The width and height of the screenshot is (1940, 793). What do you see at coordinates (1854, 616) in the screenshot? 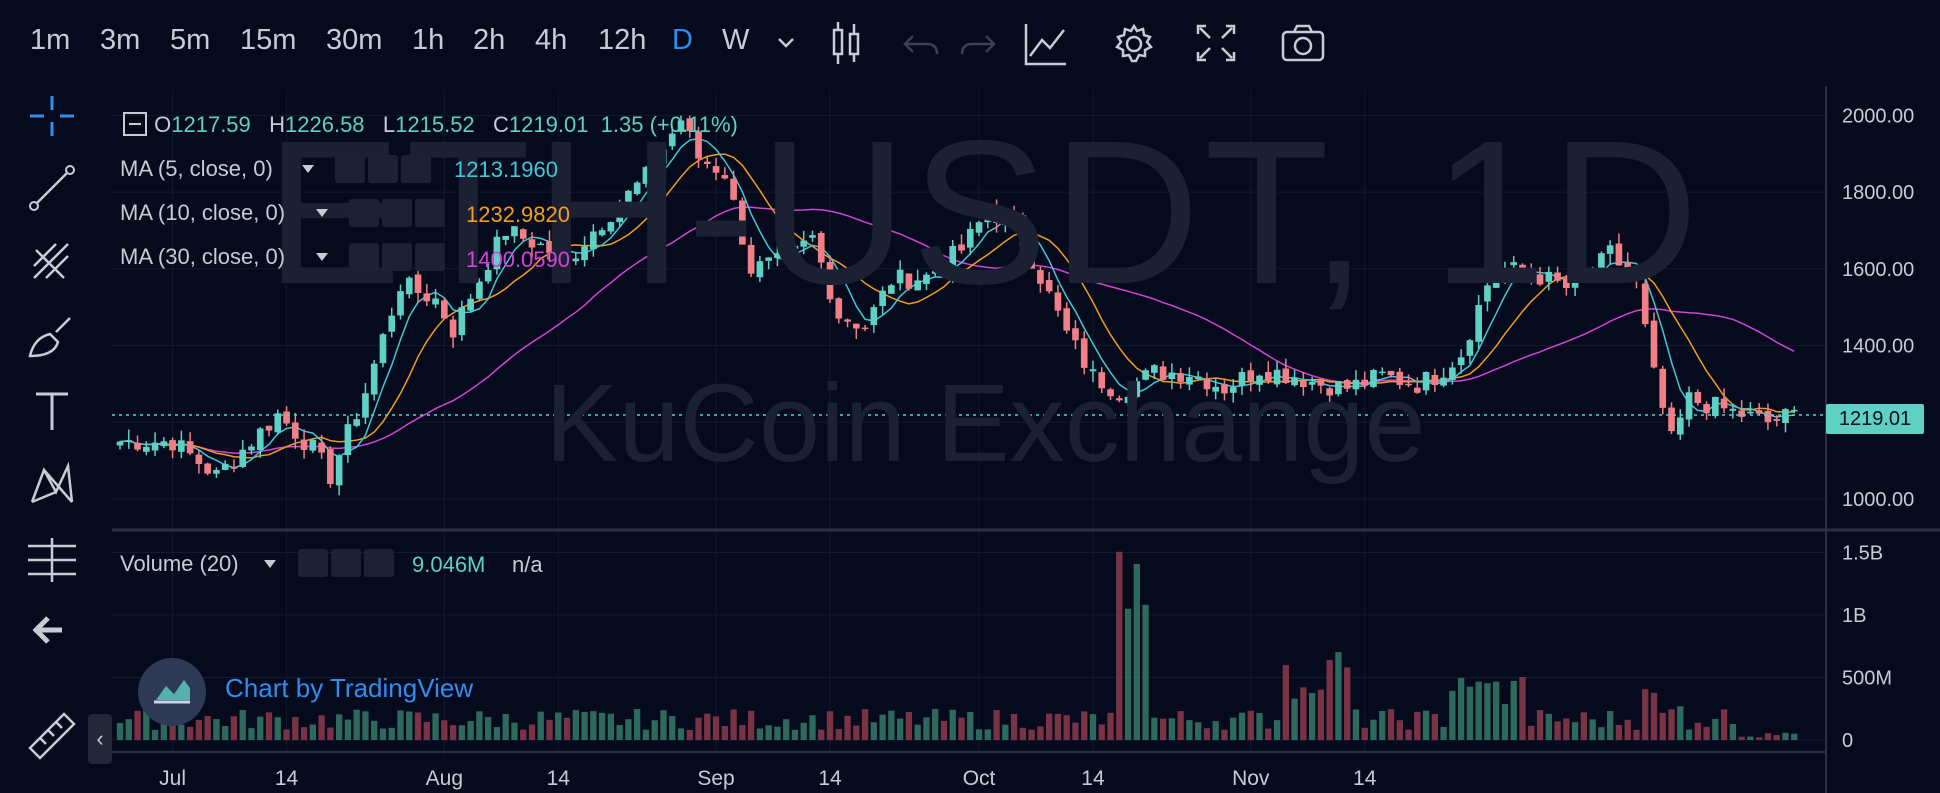
I see `volume-tick-label: 1B` at bounding box center [1854, 616].